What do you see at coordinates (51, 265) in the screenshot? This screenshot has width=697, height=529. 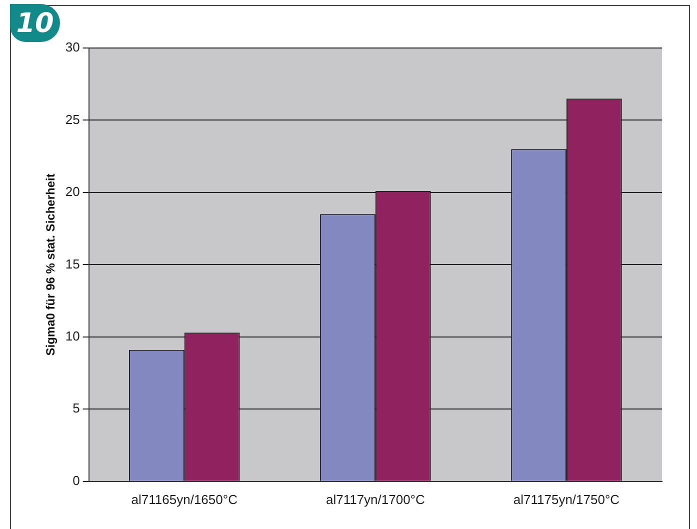 I see `y-axis-title: Sigma0 für 96 % stat. Sicherheit` at bounding box center [51, 265].